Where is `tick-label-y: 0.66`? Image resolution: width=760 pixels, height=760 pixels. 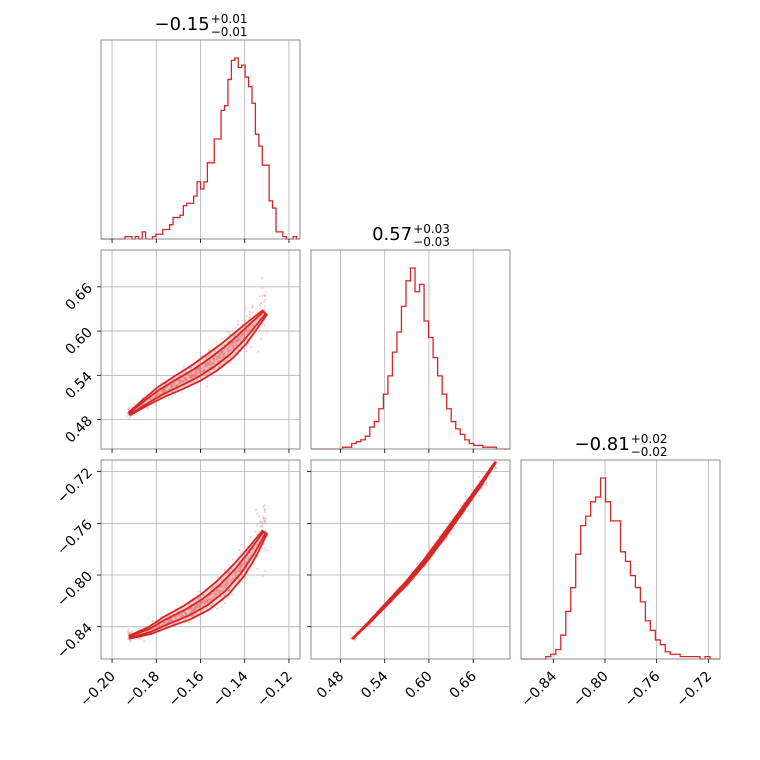 tick-label-y: 0.66 is located at coordinates (78, 296).